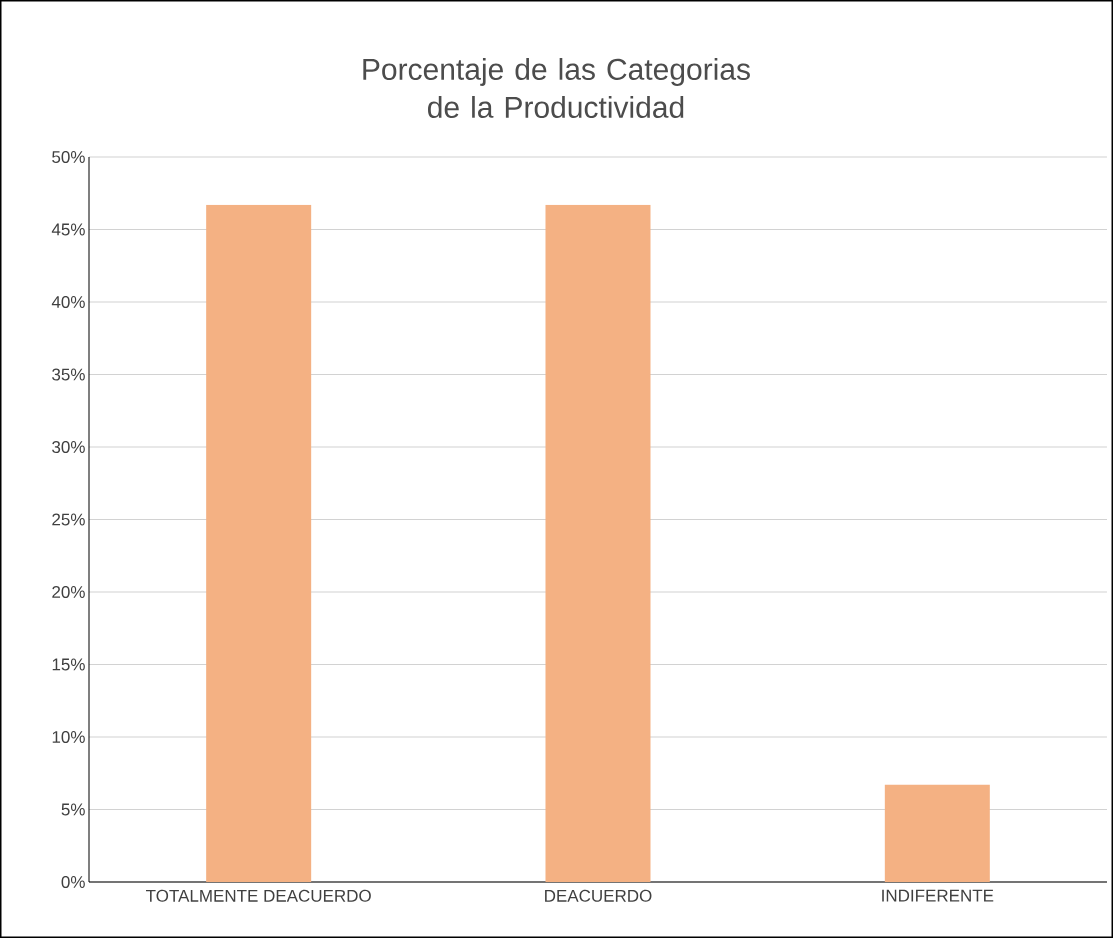 The image size is (1113, 938). I want to click on y-tick-label: 50%, so click(68, 157).